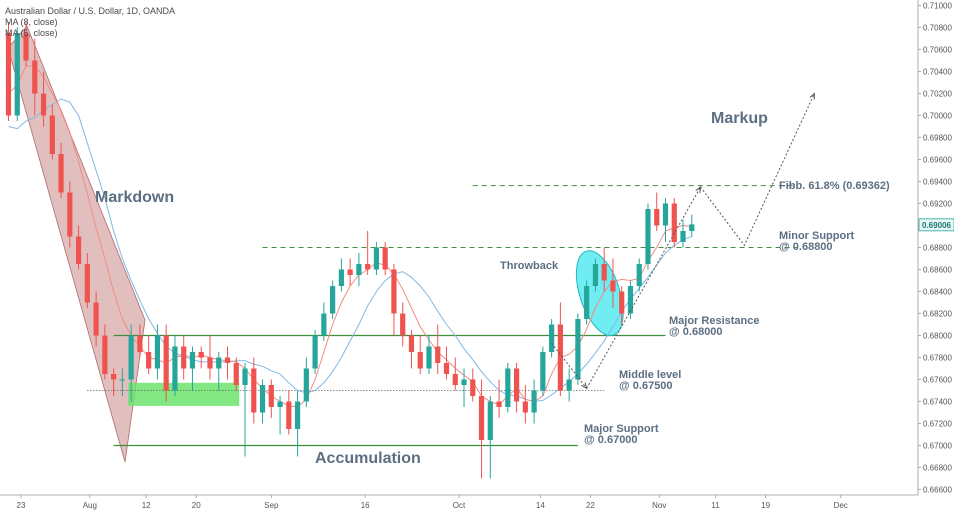 This screenshot has height=513, width=954. I want to click on ma-fast-legend: MA (8, close), so click(31, 22).